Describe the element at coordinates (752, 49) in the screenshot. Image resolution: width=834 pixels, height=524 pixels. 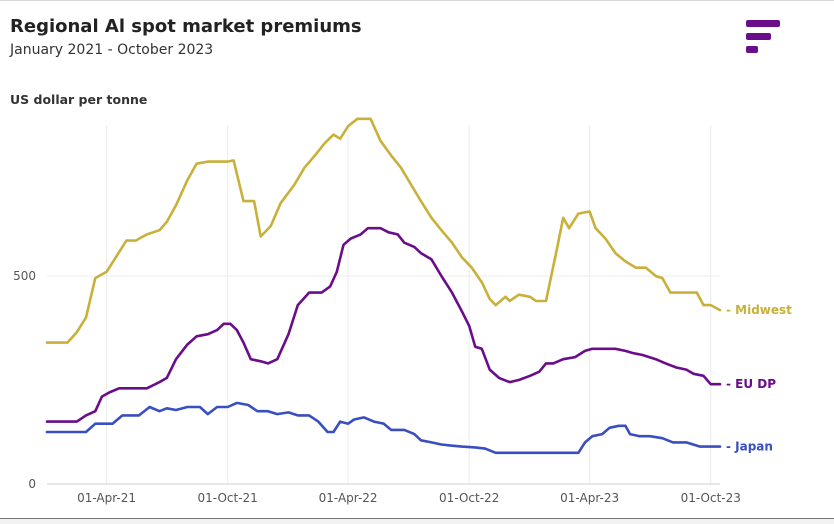
I see `logo-bar-bottom` at that location.